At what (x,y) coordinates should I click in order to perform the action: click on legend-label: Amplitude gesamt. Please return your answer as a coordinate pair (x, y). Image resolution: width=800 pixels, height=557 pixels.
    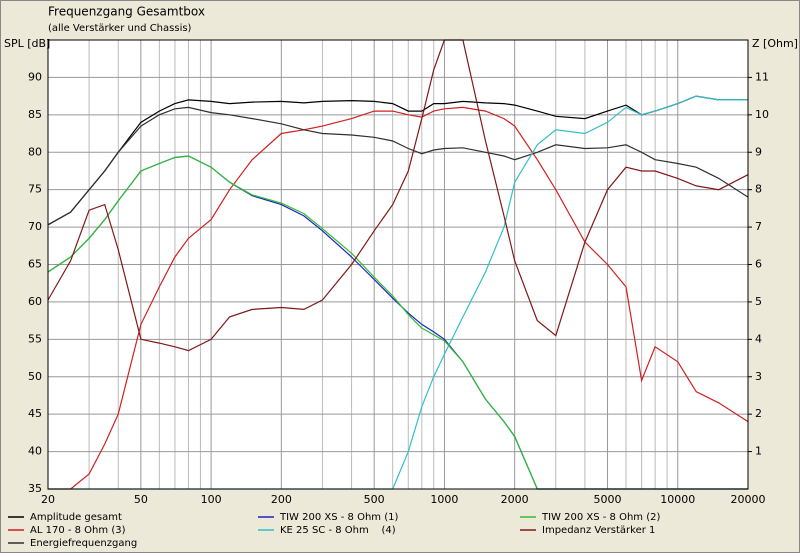
    Looking at the image, I should click on (76, 517).